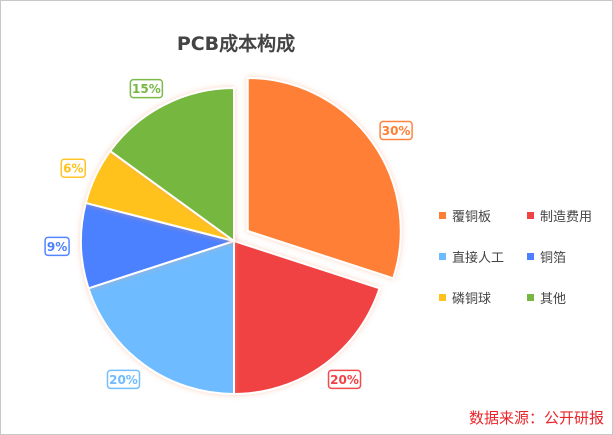 The height and width of the screenshot is (435, 613). I want to click on data-label-text: 15%, so click(146, 89).